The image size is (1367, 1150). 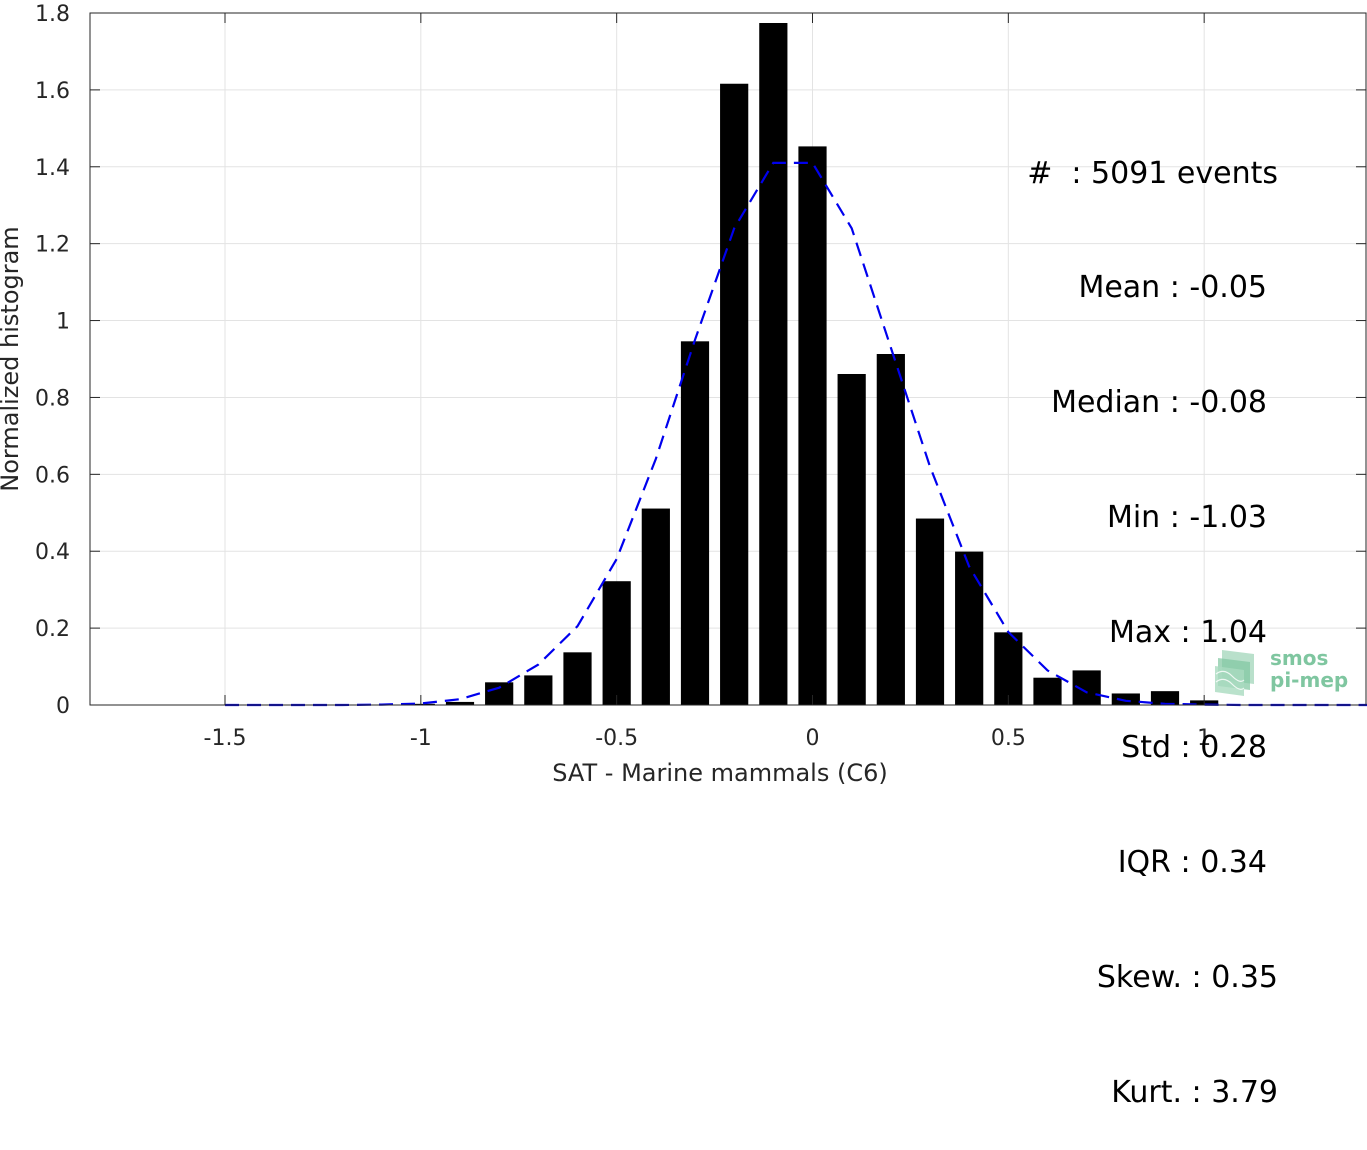 I want to click on y-tick-label: 1.8, so click(x=52, y=14).